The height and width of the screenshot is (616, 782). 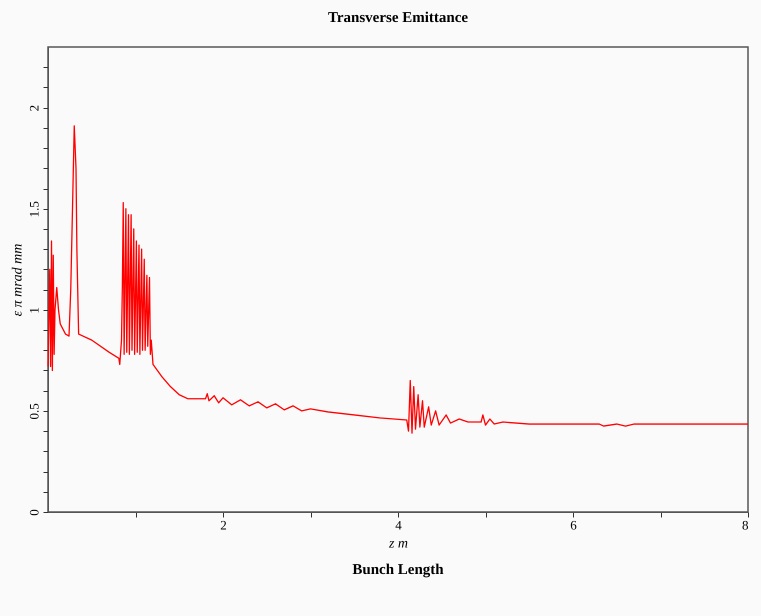 I want to click on y-tick-label: 2, so click(x=34, y=108).